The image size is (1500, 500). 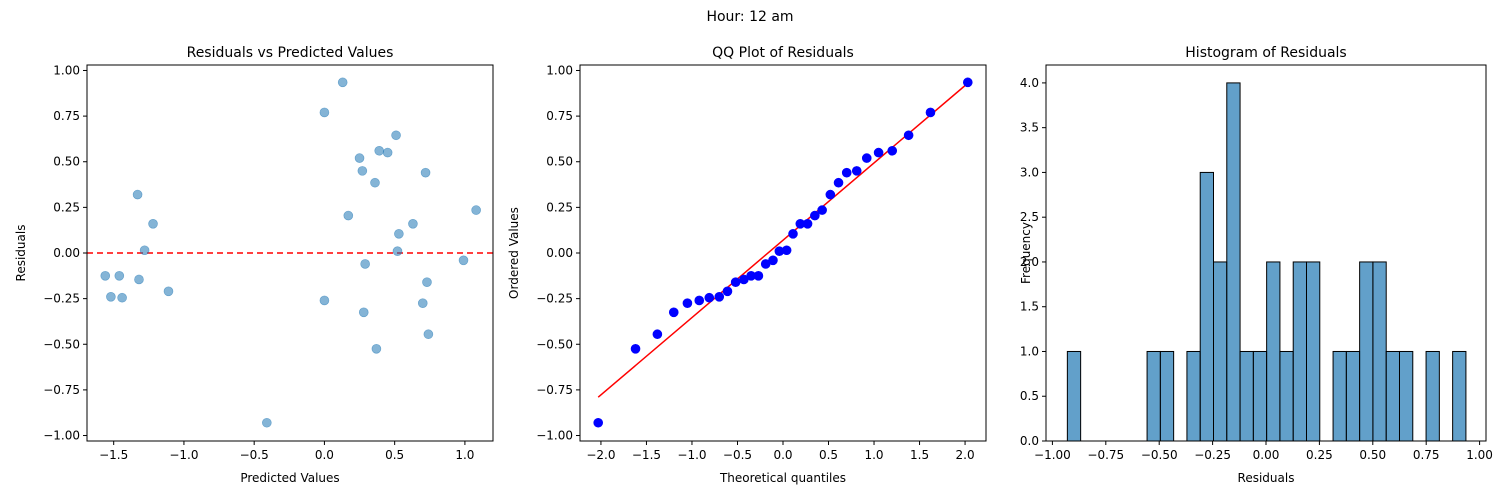 I want to click on y-tick-label: 1.0, so click(x=1029, y=351).